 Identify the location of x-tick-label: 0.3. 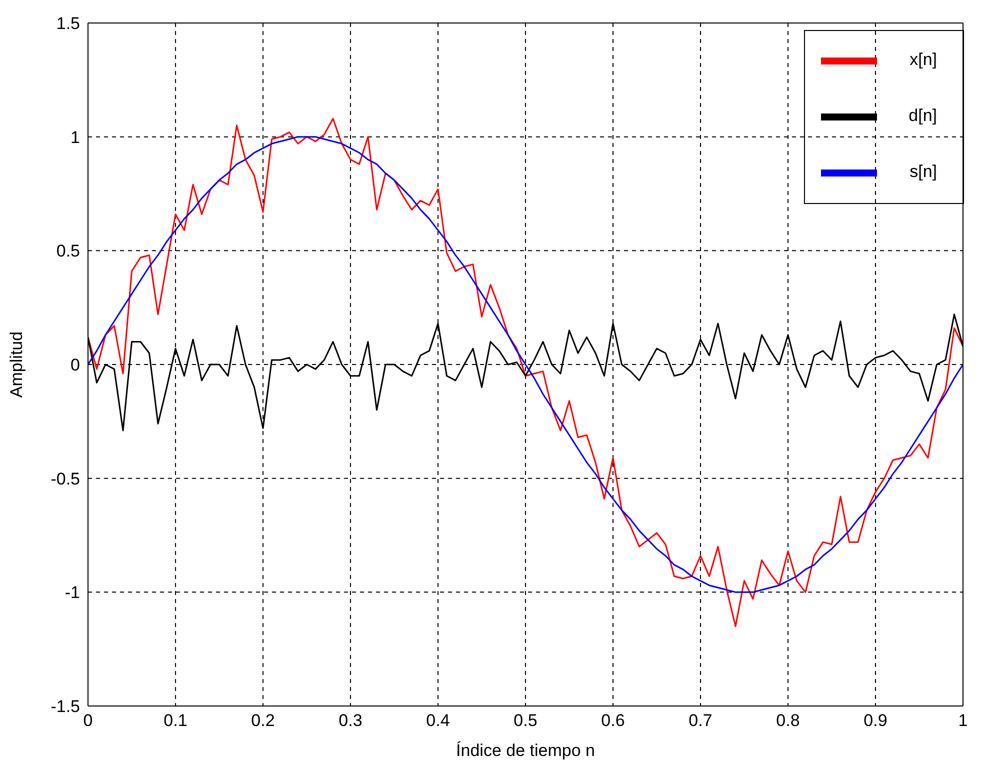
(350, 720).